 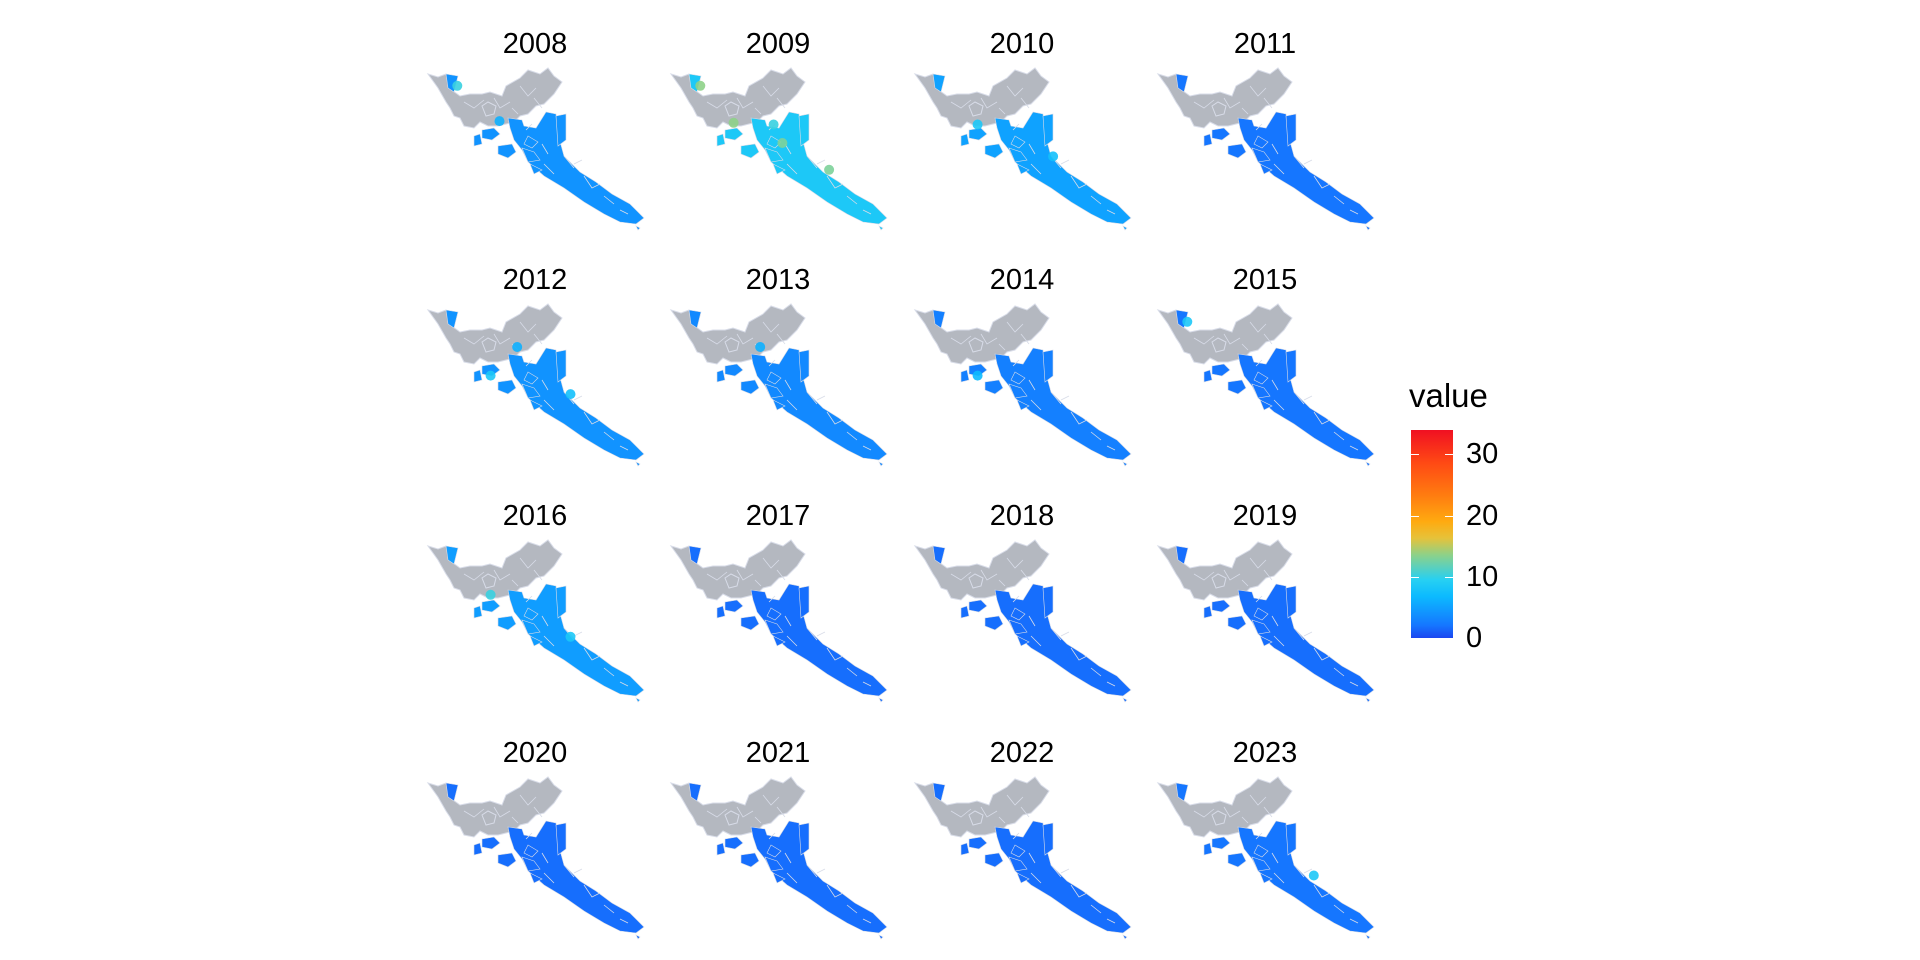 What do you see at coordinates (1265, 753) in the screenshot?
I see `facet-title: 2023` at bounding box center [1265, 753].